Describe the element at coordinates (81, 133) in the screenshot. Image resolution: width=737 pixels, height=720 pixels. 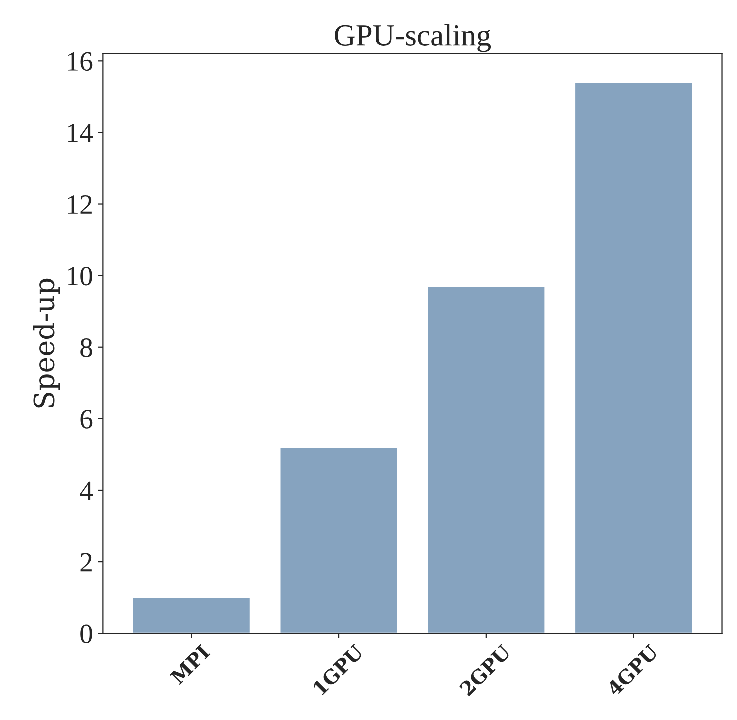
I see `y-tick-label: 14` at that location.